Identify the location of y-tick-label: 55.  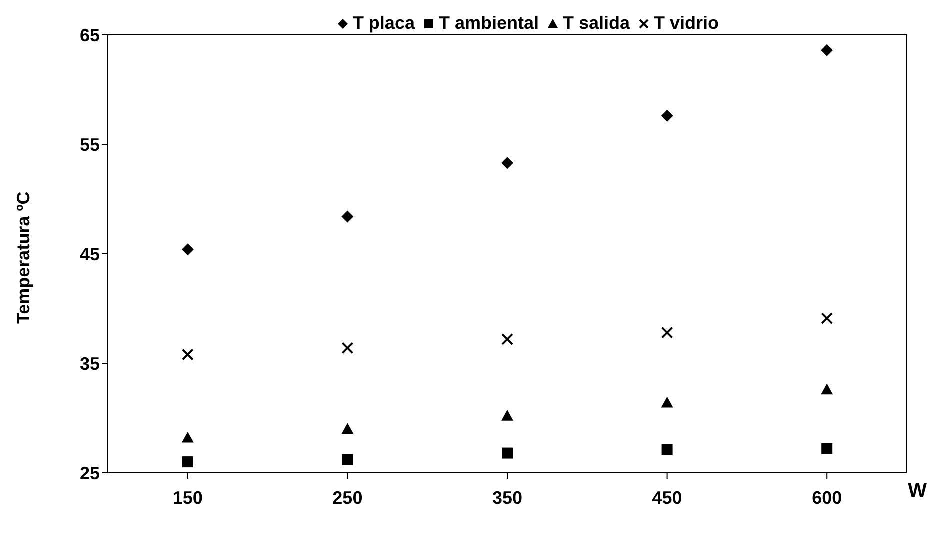
(90, 144).